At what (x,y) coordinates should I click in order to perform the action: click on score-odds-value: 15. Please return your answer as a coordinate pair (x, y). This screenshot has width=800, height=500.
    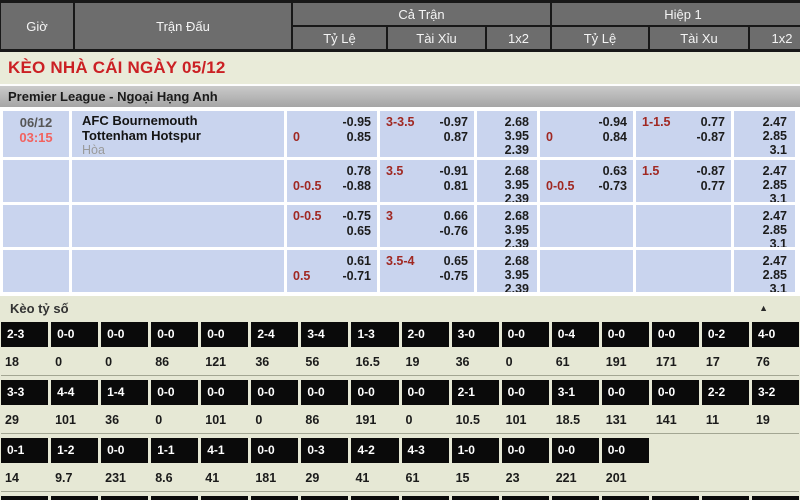
    Looking at the image, I should click on (462, 478).